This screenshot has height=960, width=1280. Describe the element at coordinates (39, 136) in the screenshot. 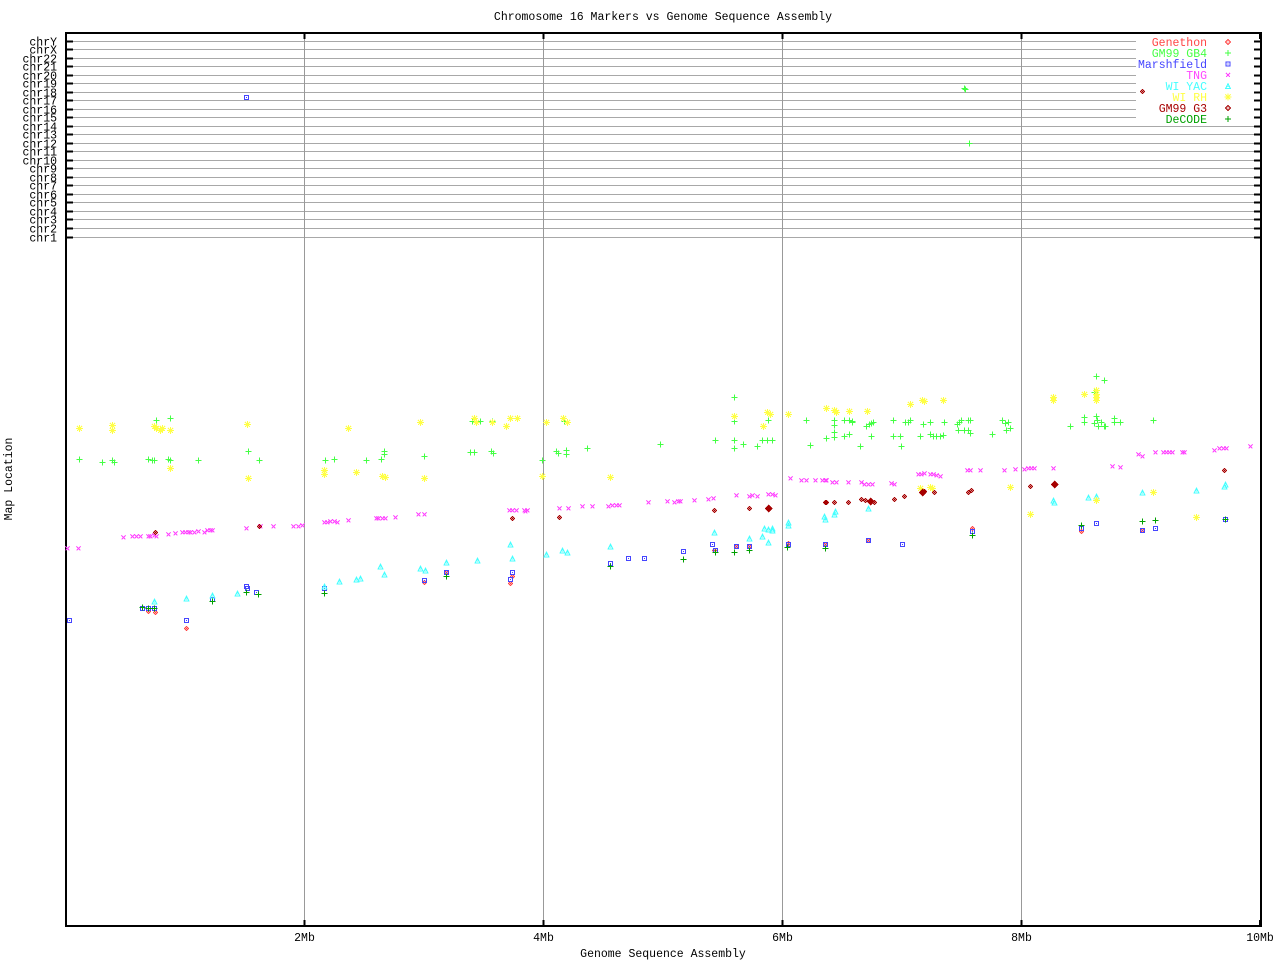

I see `svg-text: chr13` at that location.